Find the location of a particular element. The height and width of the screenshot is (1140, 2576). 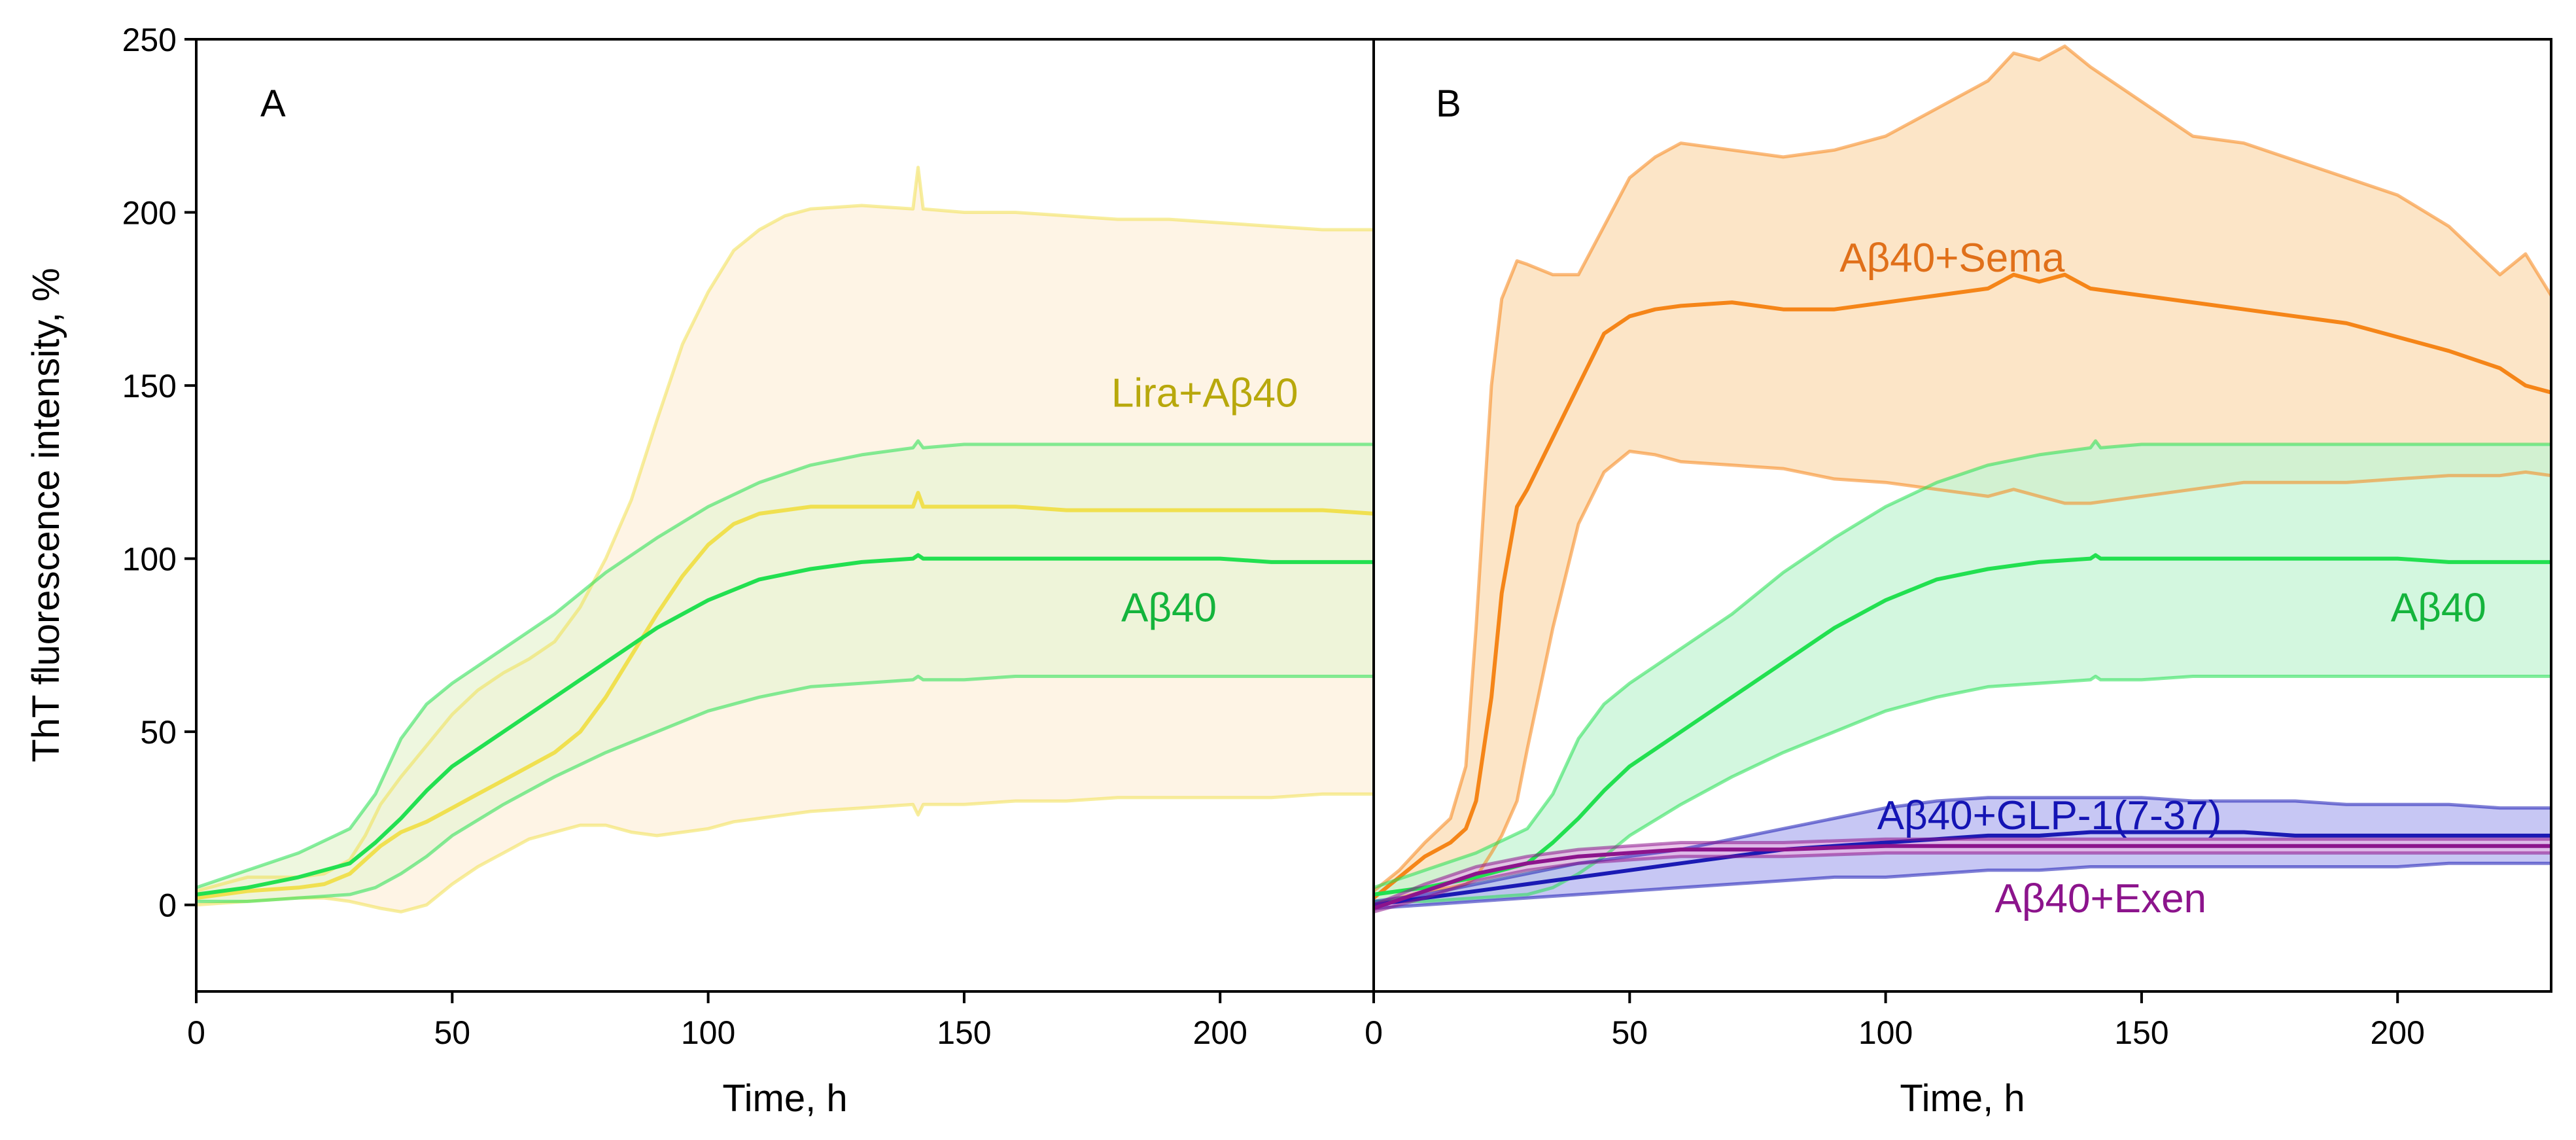

abeta40-mean-line-a is located at coordinates (785, 725).